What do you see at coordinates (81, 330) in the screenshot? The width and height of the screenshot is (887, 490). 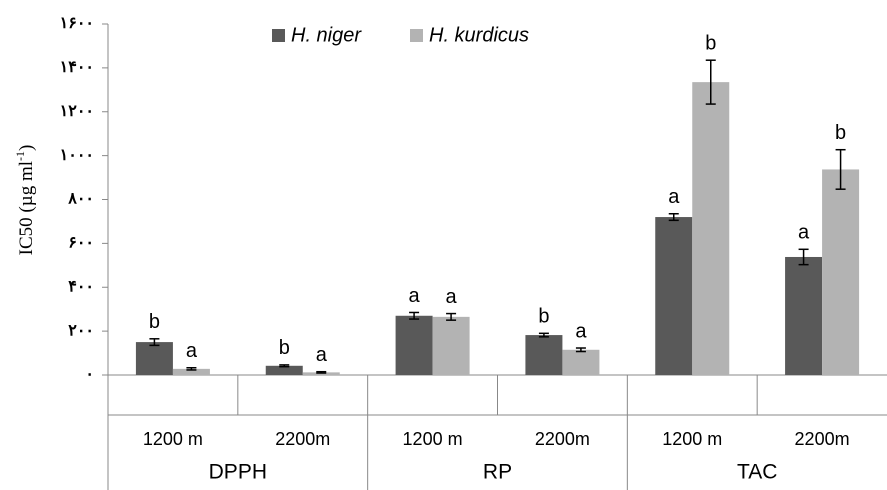 I see `y-tick-label: ۲۰۰` at bounding box center [81, 330].